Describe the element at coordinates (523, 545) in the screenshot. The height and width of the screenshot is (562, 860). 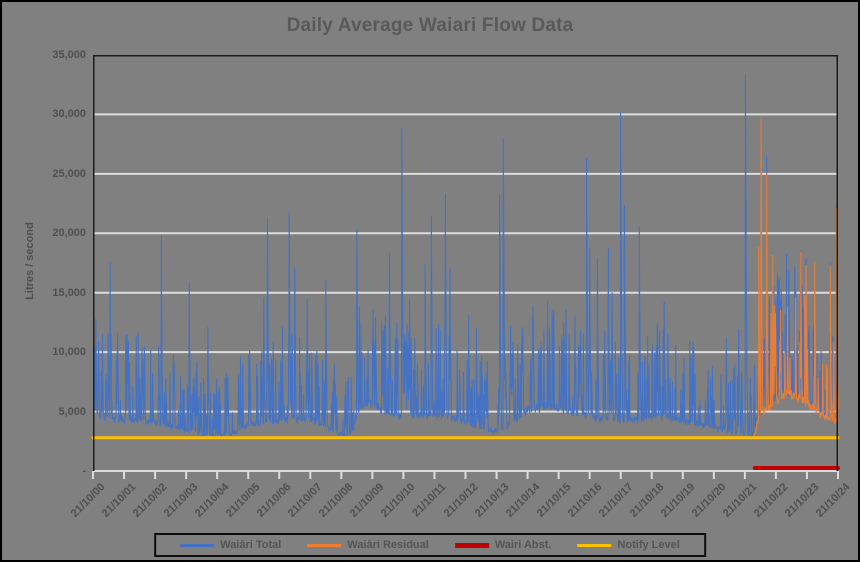
I see `legend-label: Wairi Abst.` at that location.